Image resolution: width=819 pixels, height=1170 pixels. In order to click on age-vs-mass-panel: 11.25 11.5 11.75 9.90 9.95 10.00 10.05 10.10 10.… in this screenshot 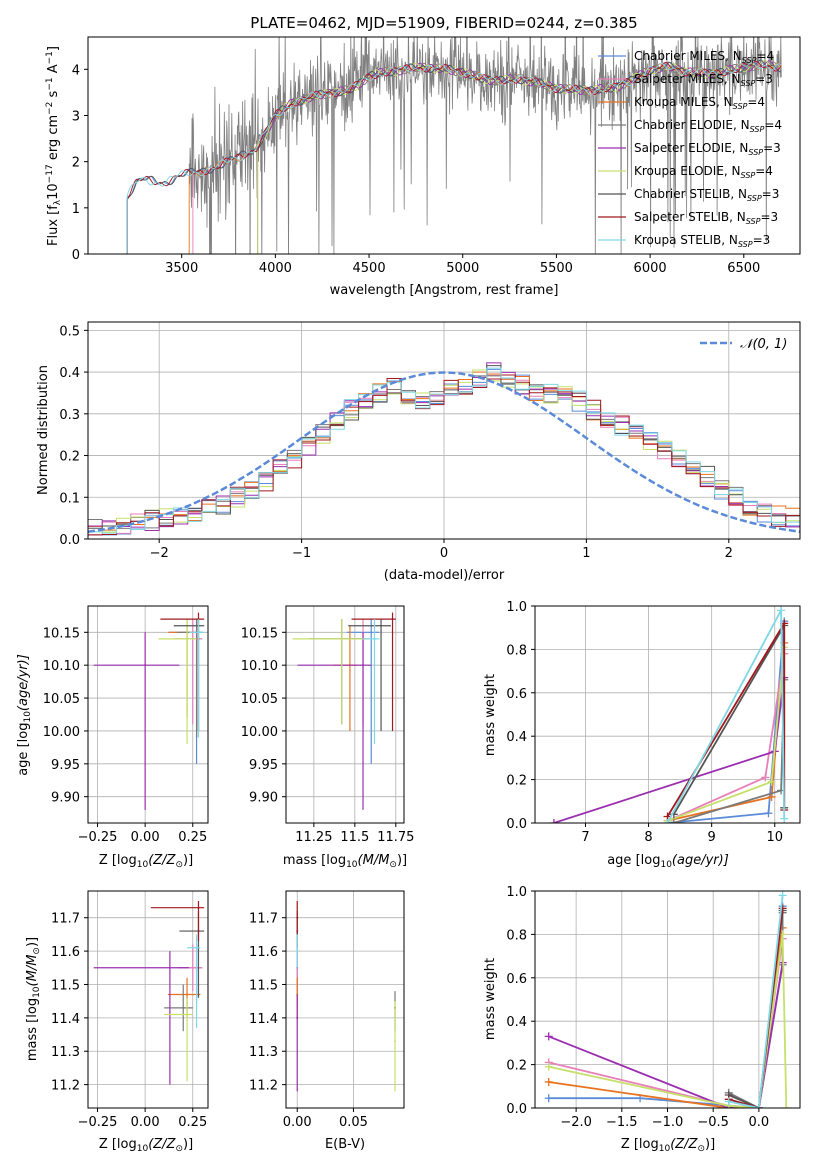, I will do `click(327, 725)`.